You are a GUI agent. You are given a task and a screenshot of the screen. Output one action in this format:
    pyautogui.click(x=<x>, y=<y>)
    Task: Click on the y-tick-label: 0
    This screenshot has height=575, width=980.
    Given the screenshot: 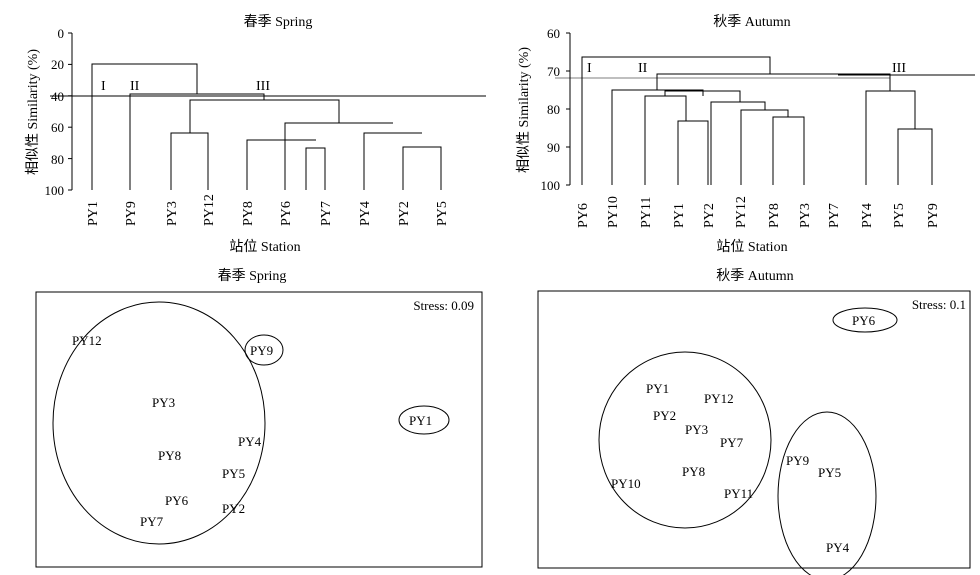 What is the action you would take?
    pyautogui.click(x=61, y=33)
    